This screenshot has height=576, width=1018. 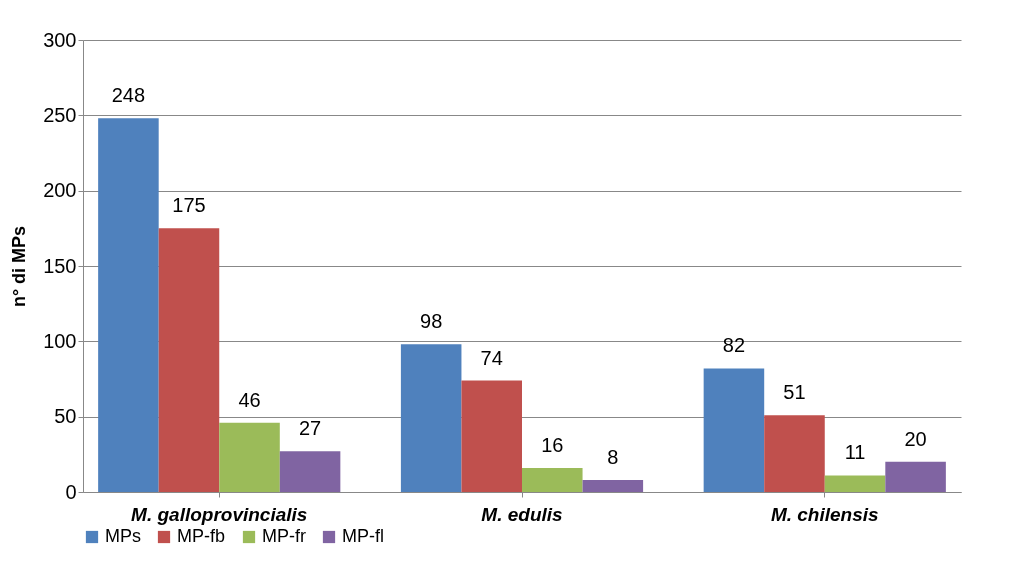 What do you see at coordinates (201, 536) in the screenshot?
I see `legend-label: MP-fb` at bounding box center [201, 536].